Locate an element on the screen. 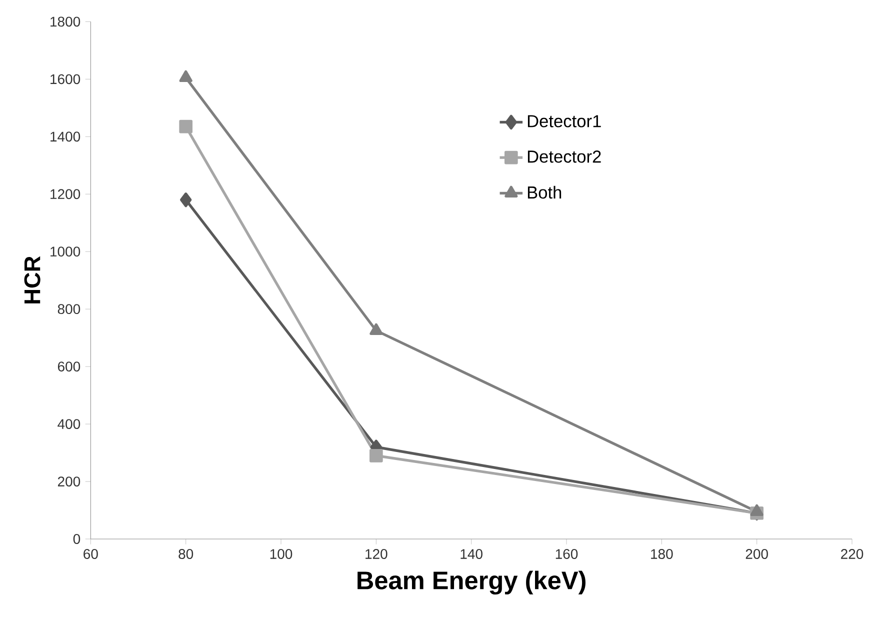 This screenshot has width=892, height=633. x-tick-label: 120 is located at coordinates (377, 554).